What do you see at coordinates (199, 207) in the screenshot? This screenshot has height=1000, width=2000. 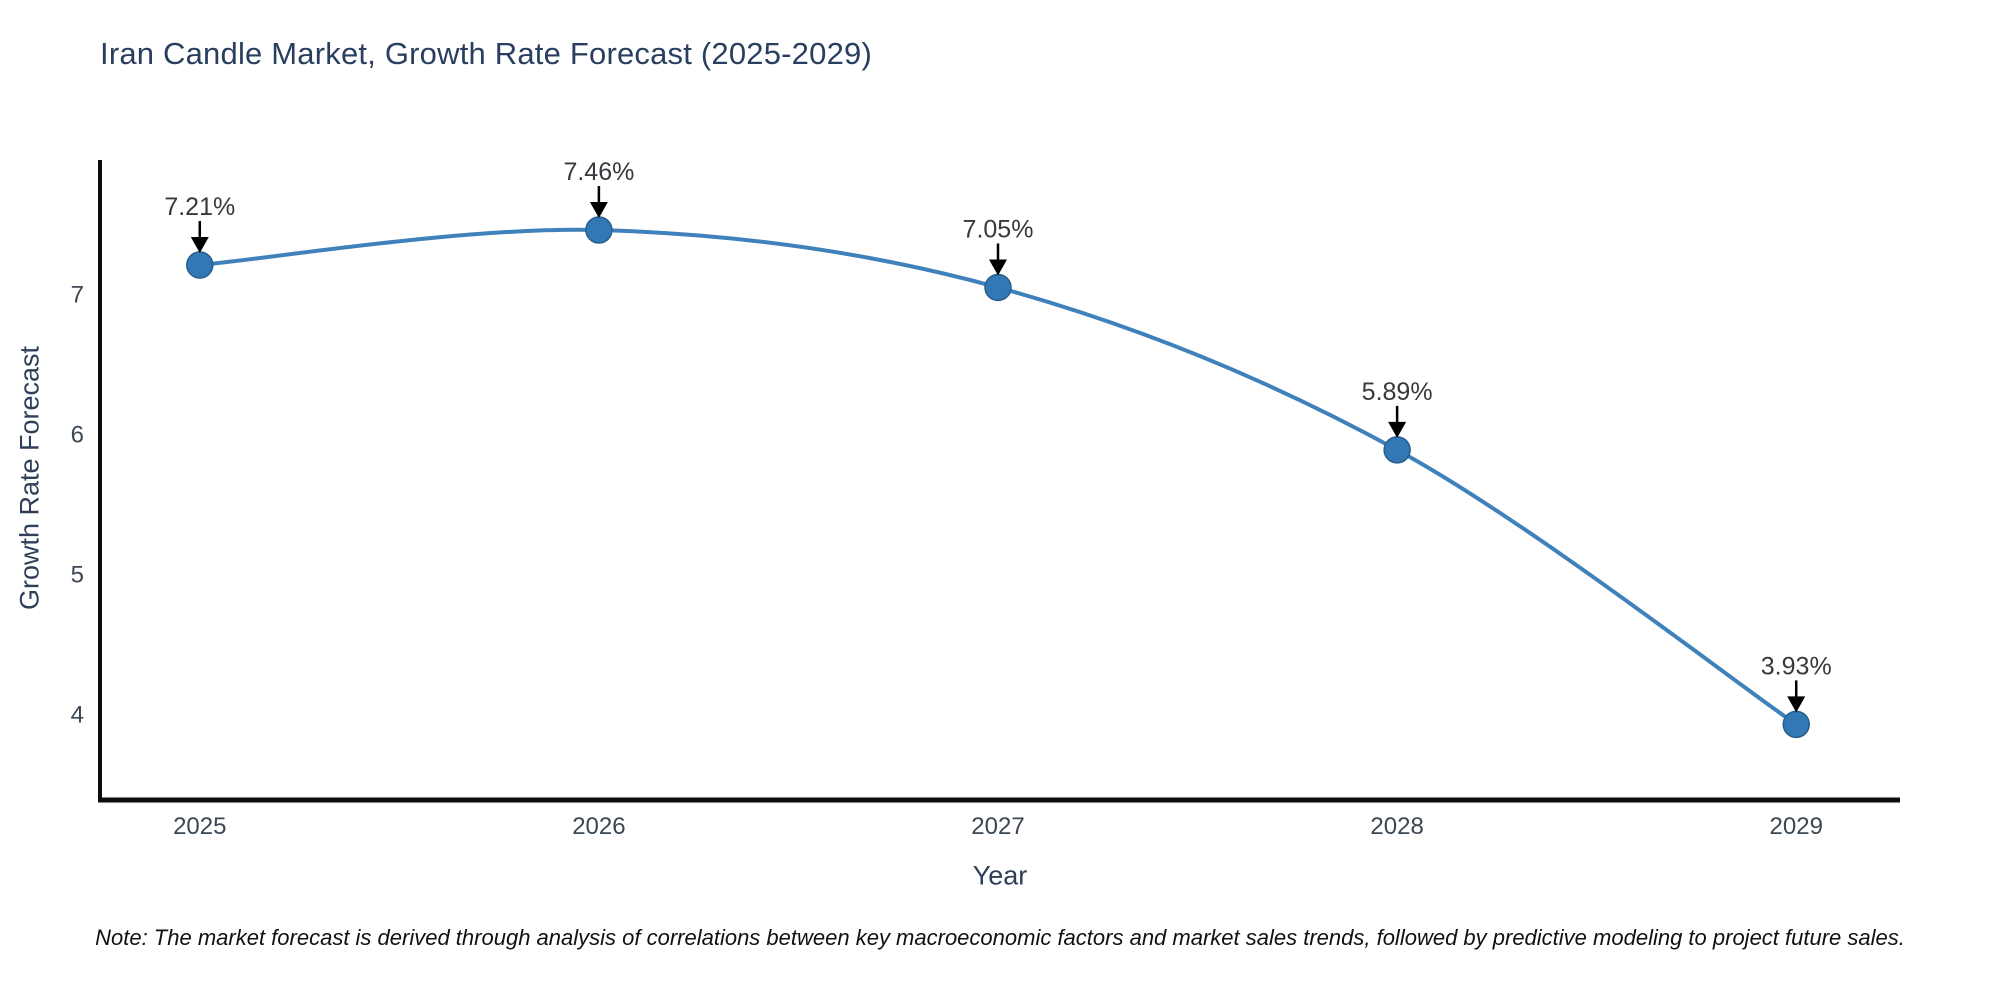 I see `annotation-label-2025: 7.21%` at bounding box center [199, 207].